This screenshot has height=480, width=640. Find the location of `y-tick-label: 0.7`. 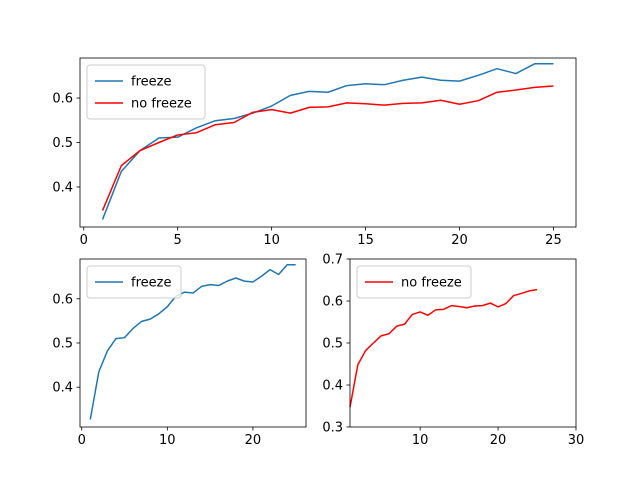

y-tick-label: 0.7 is located at coordinates (332, 260).